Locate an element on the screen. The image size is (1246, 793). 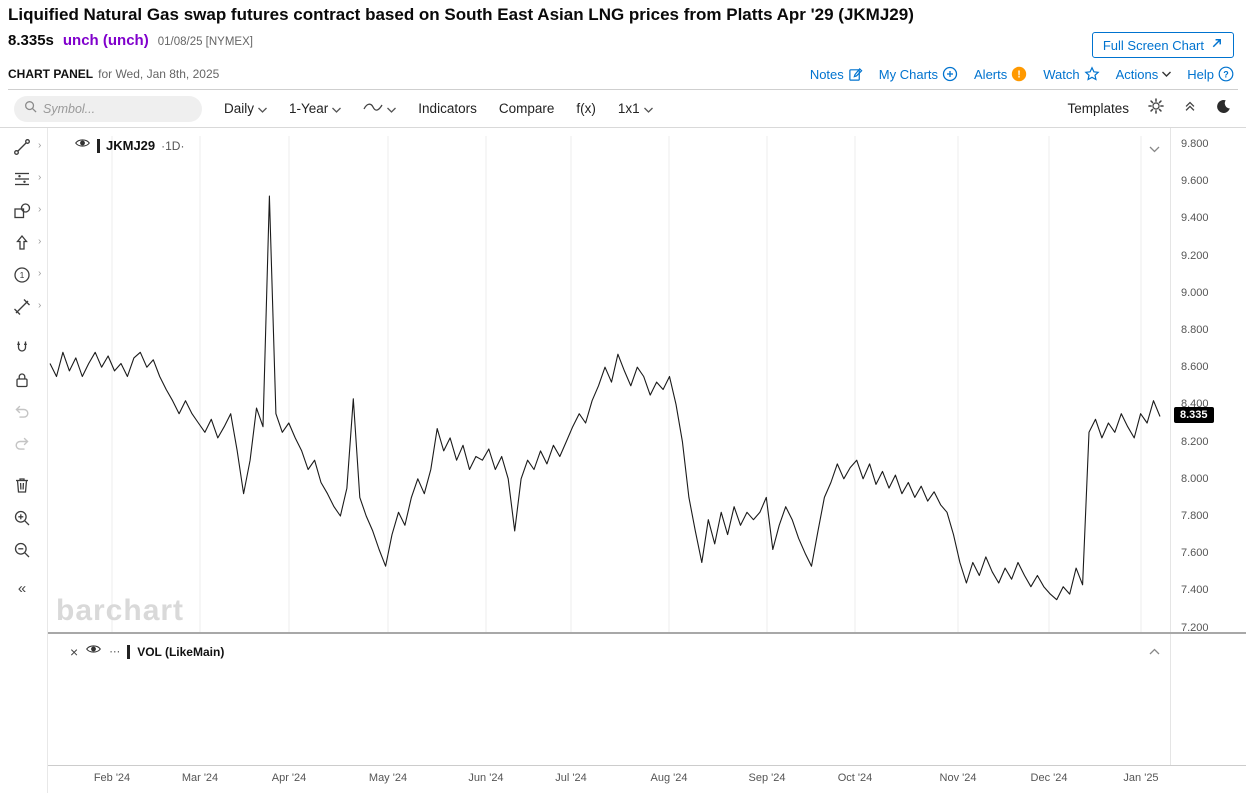
remove-indicator-button: × is located at coordinates (74, 651).